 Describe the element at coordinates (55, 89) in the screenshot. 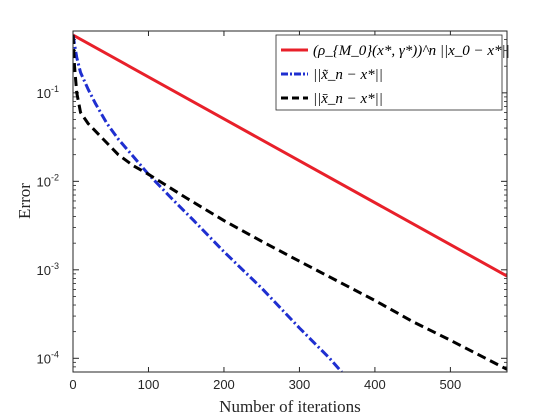

I see `y-tick-exponent: -1` at that location.